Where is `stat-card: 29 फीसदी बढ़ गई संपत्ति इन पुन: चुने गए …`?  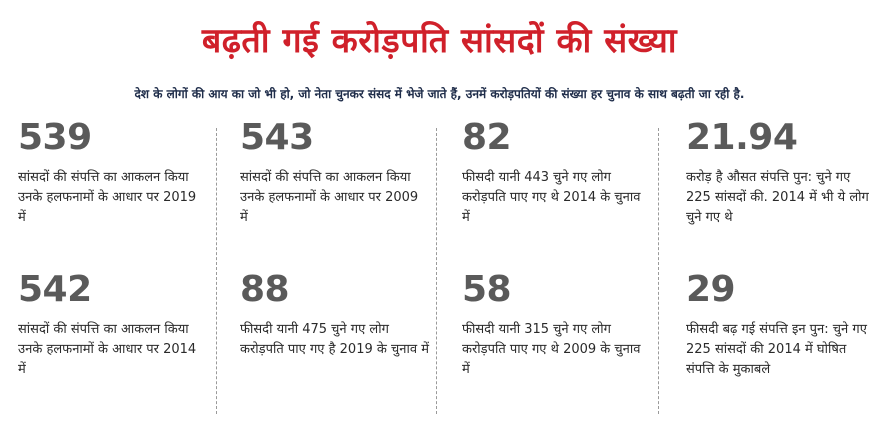
stat-card: 29 फीसदी बढ़ गई संपत्ति इन पुन: चुने गए … is located at coordinates (782, 325).